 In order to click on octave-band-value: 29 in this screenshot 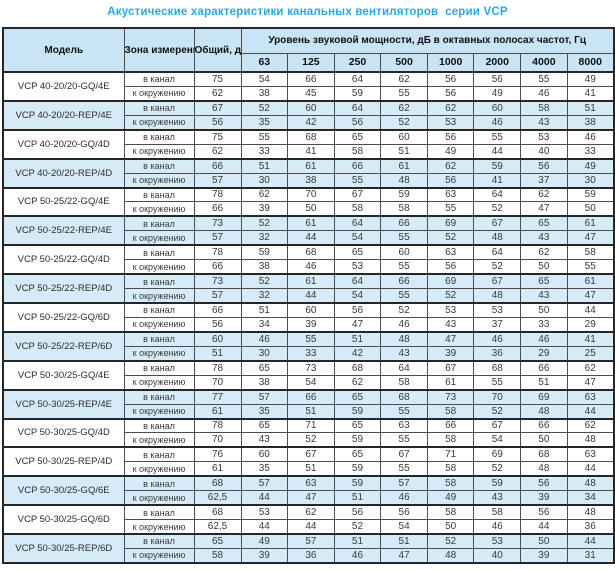, I will do `click(544, 353)`.